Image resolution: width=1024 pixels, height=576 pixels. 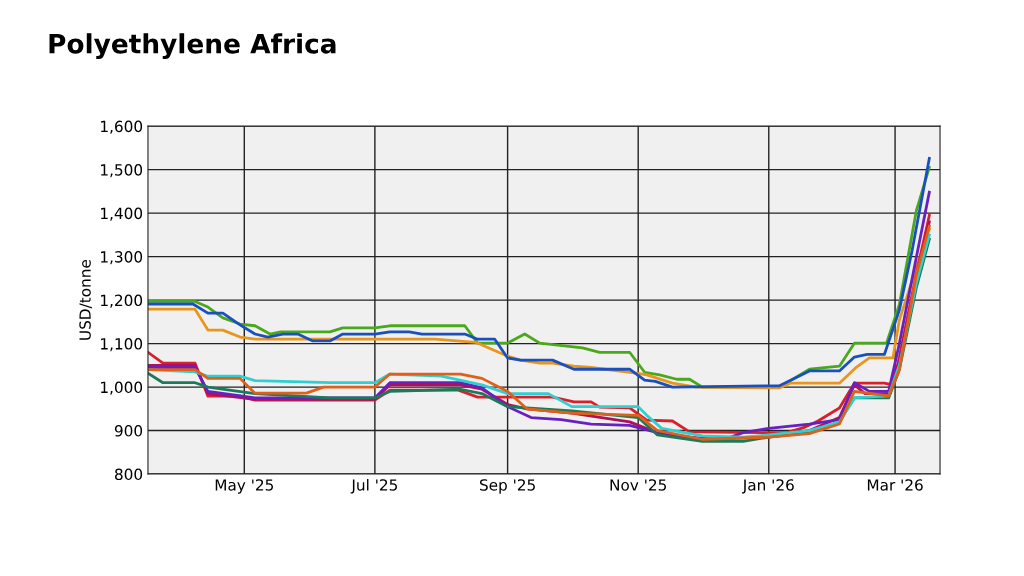 I want to click on x-tick-label: Sep '25, so click(x=507, y=486).